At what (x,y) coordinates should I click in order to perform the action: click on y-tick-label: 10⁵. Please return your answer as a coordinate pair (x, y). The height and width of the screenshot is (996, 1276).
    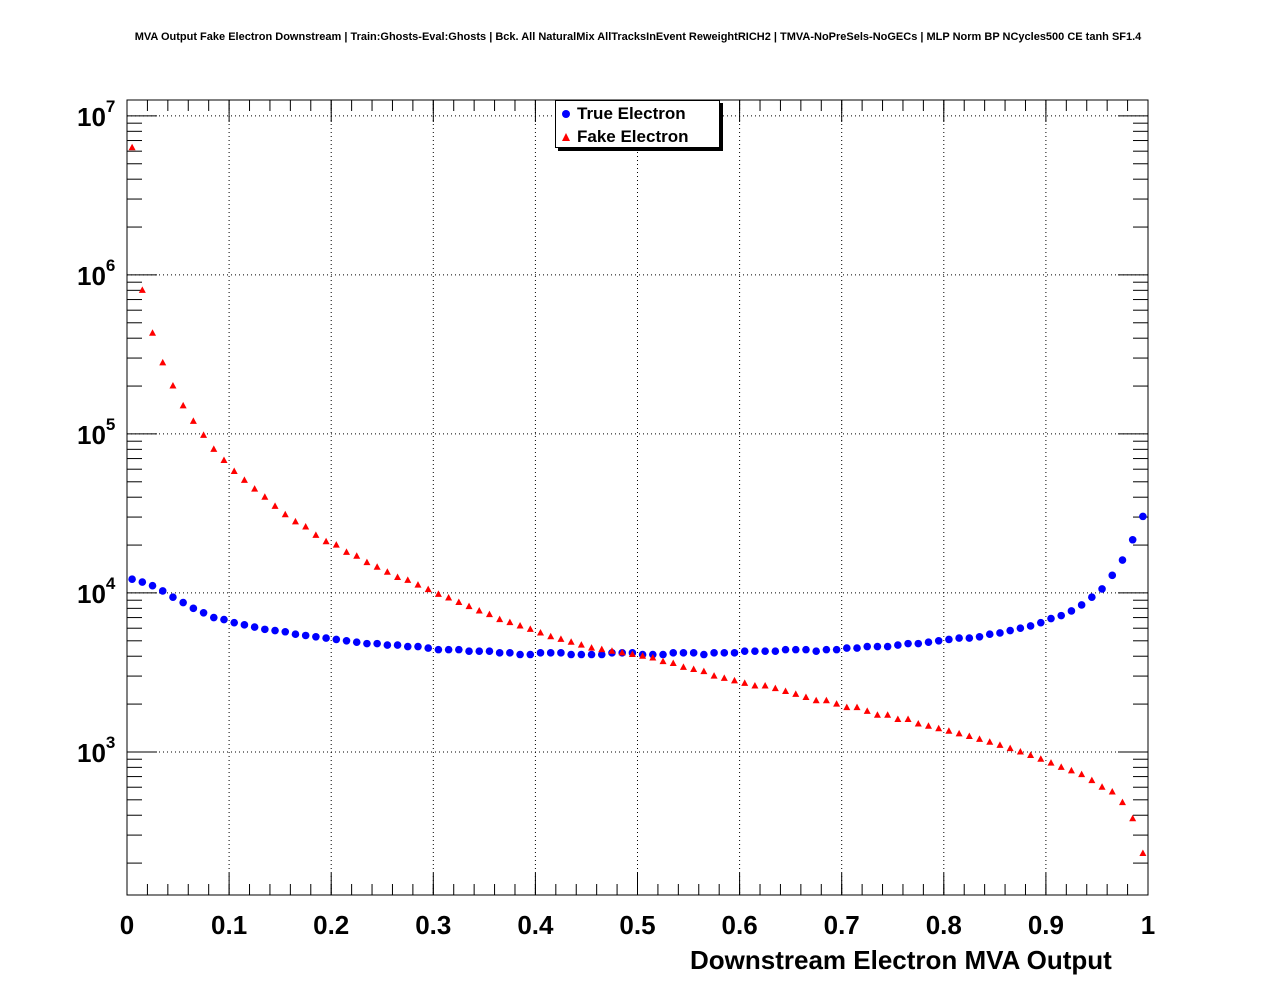
    Looking at the image, I should click on (96, 432).